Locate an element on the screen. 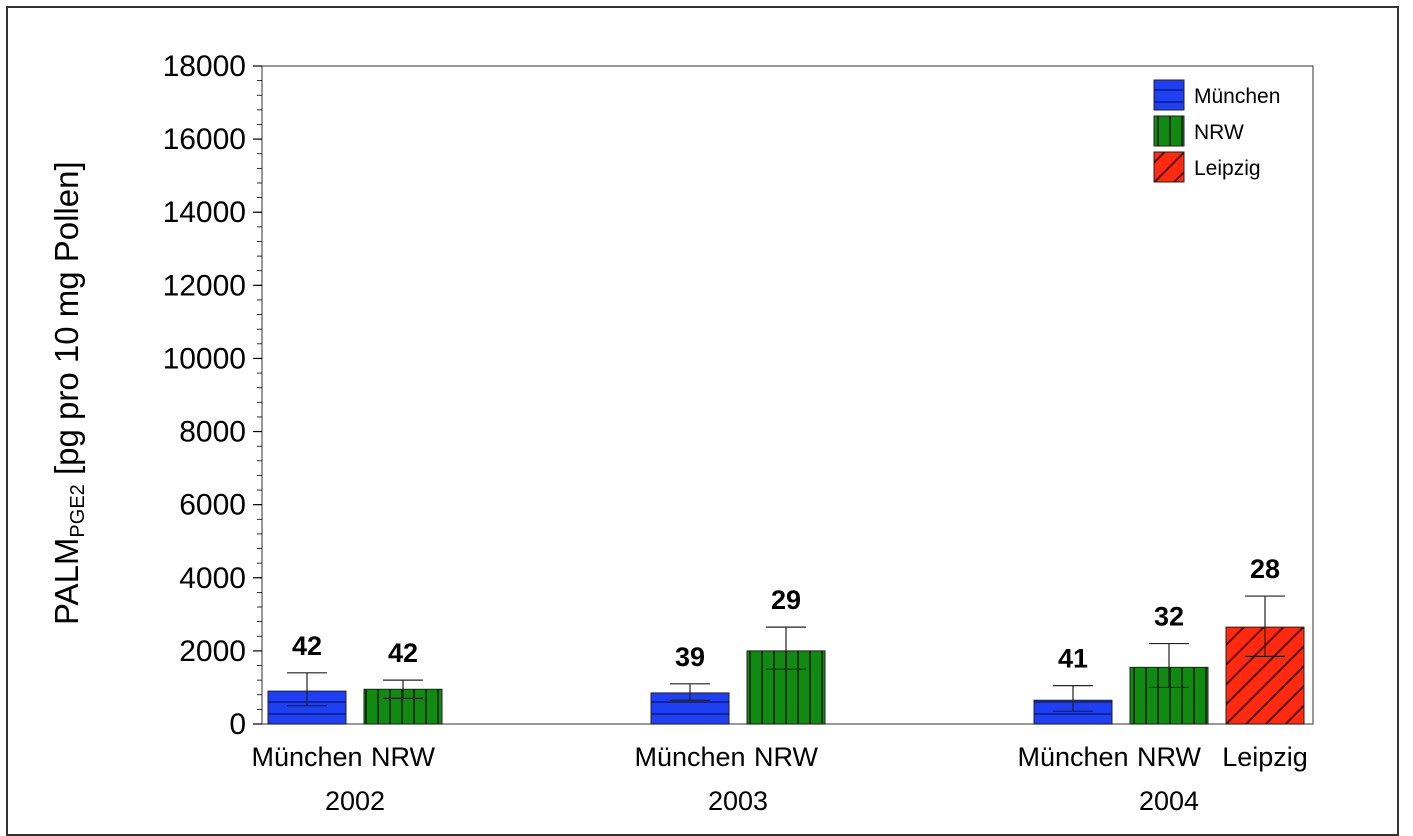  x-year-label: 2004 is located at coordinates (1169, 801).